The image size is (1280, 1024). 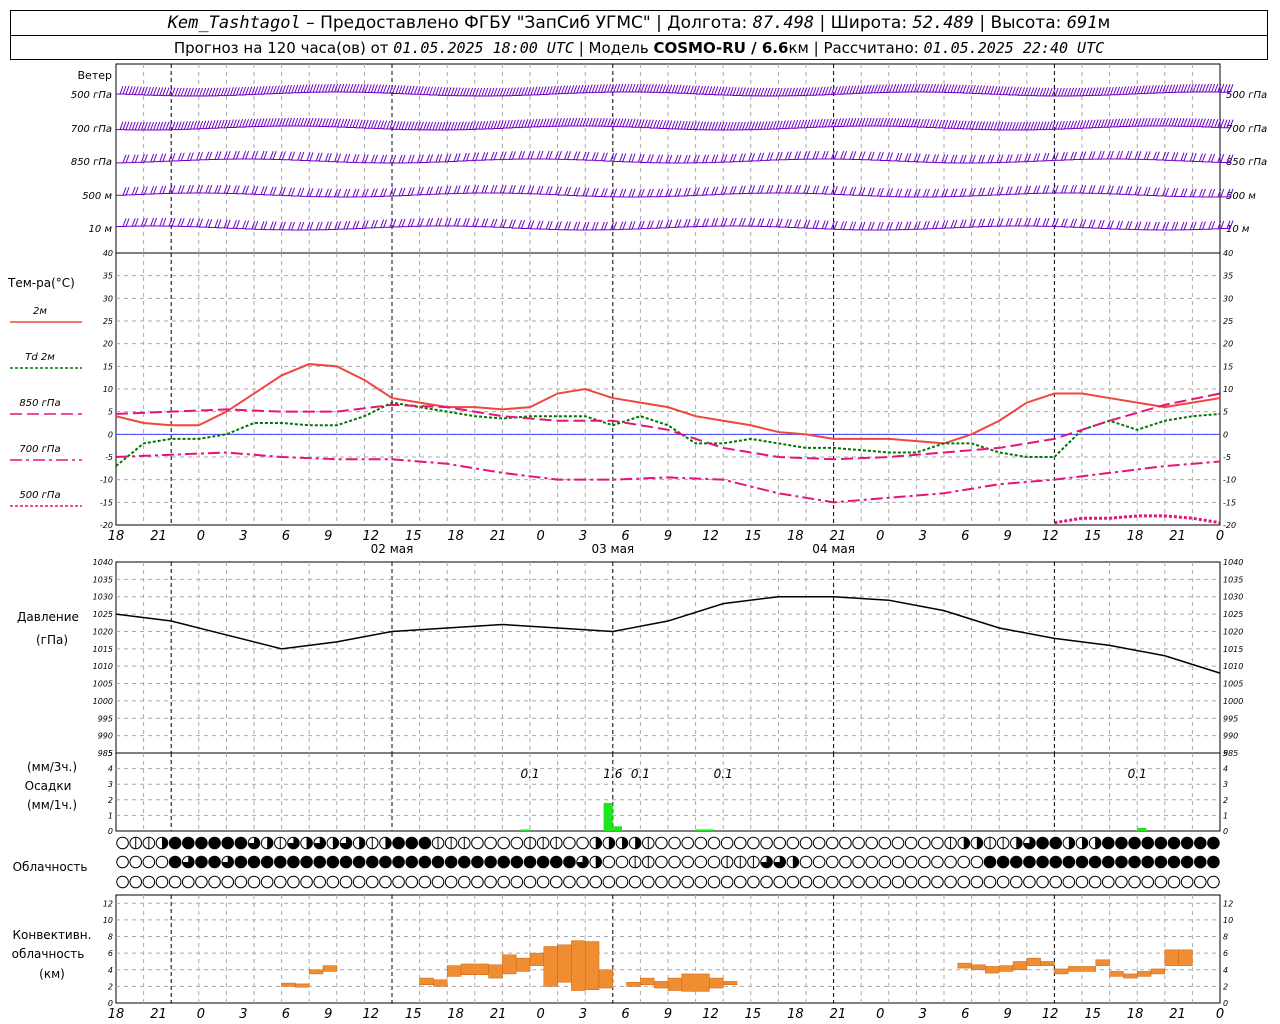 I want to click on forecast-start: 01.05.2025 18:00 UTC, so click(x=483, y=48).